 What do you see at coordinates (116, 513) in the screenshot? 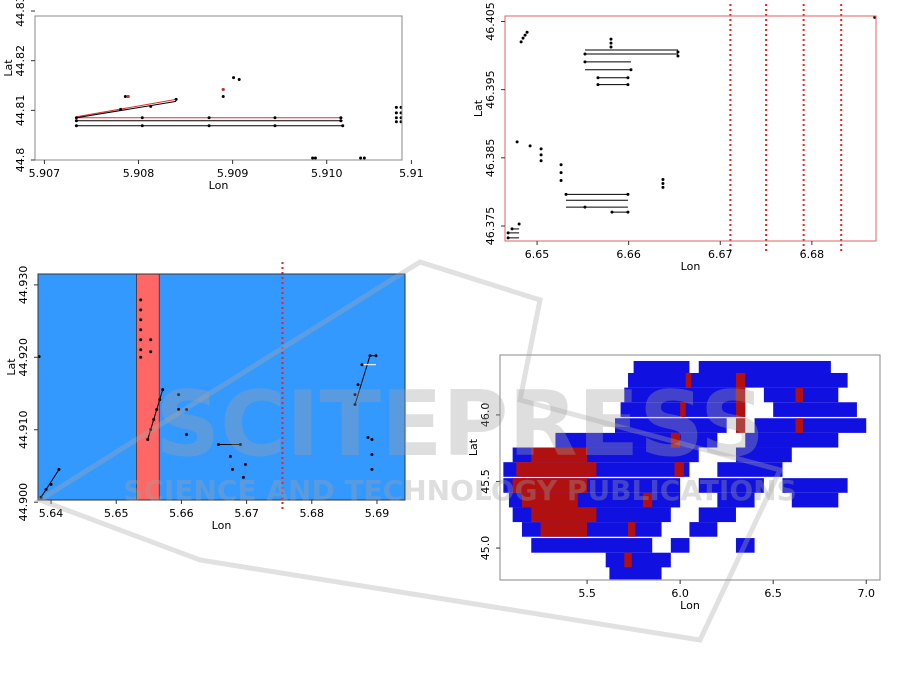
I see `x-tick-label: 5.65` at bounding box center [116, 513].